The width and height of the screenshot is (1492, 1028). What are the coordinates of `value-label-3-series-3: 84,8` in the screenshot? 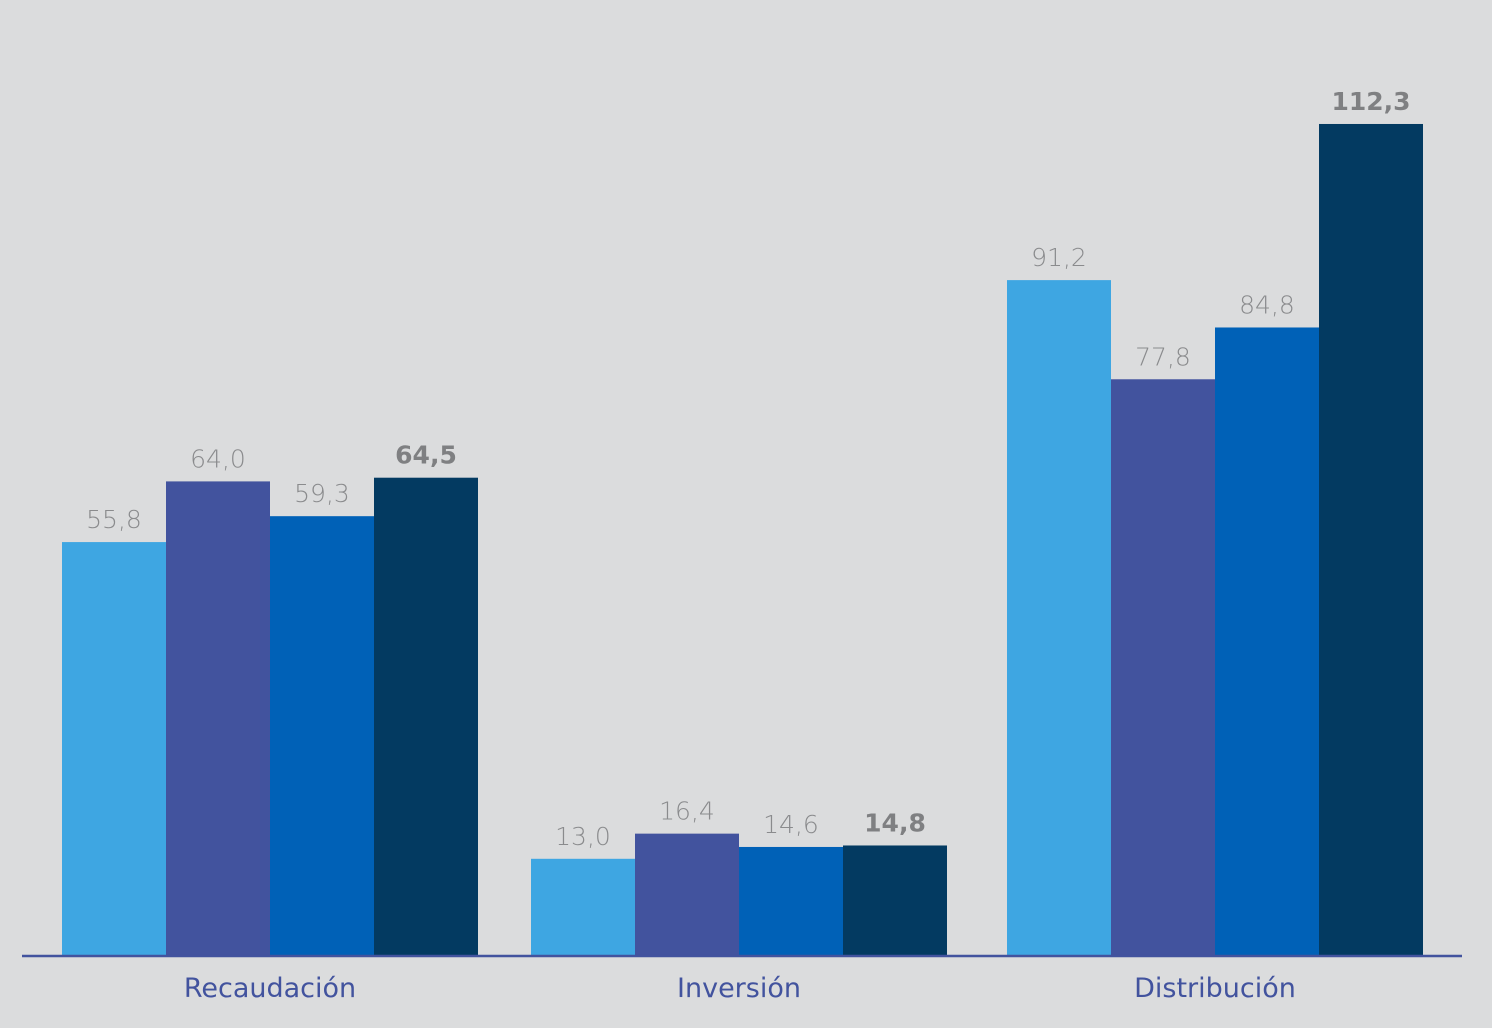 It's located at (1267, 304).